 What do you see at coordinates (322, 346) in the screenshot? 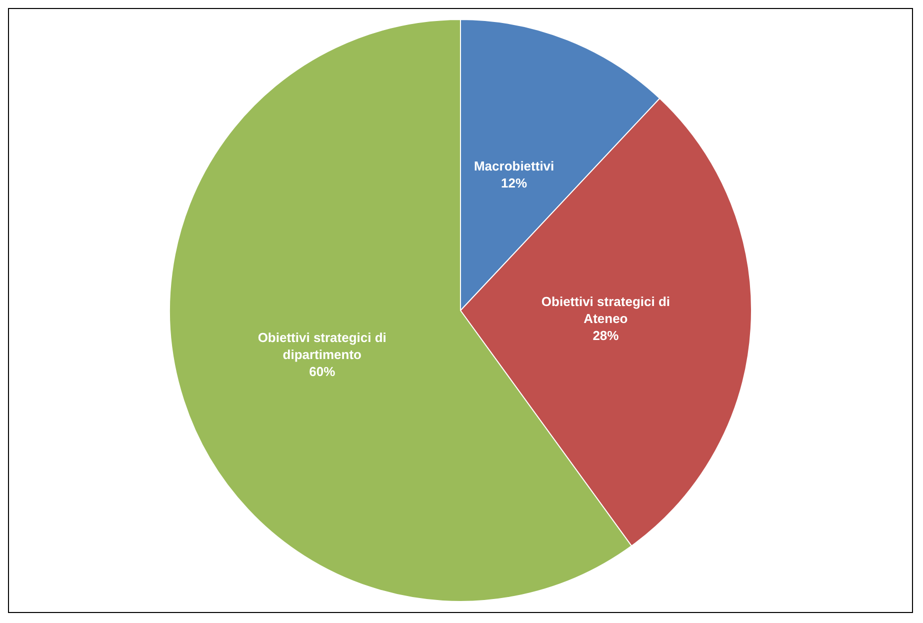
I see `slice-label: Obiettivi strategici di dipartimento` at bounding box center [322, 346].